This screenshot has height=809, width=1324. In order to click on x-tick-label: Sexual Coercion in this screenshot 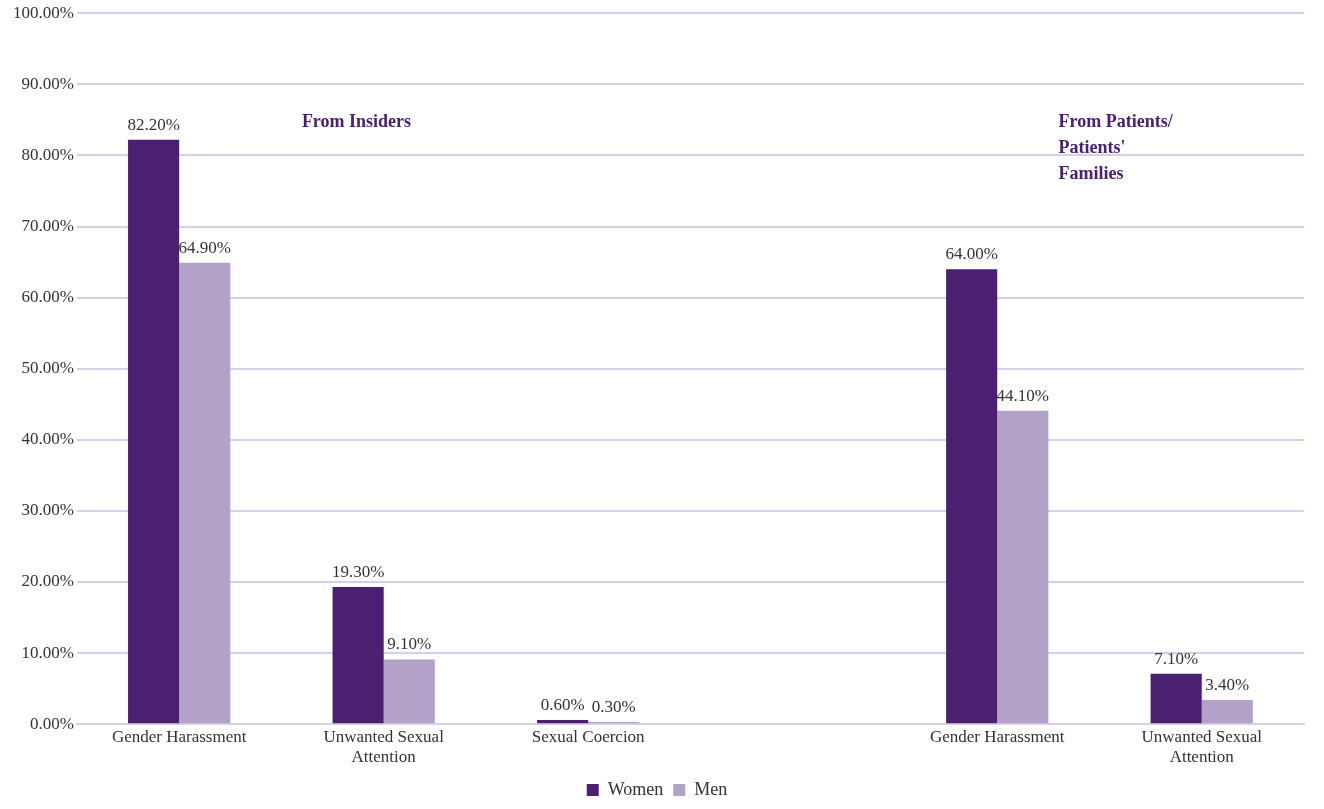, I will do `click(588, 736)`.